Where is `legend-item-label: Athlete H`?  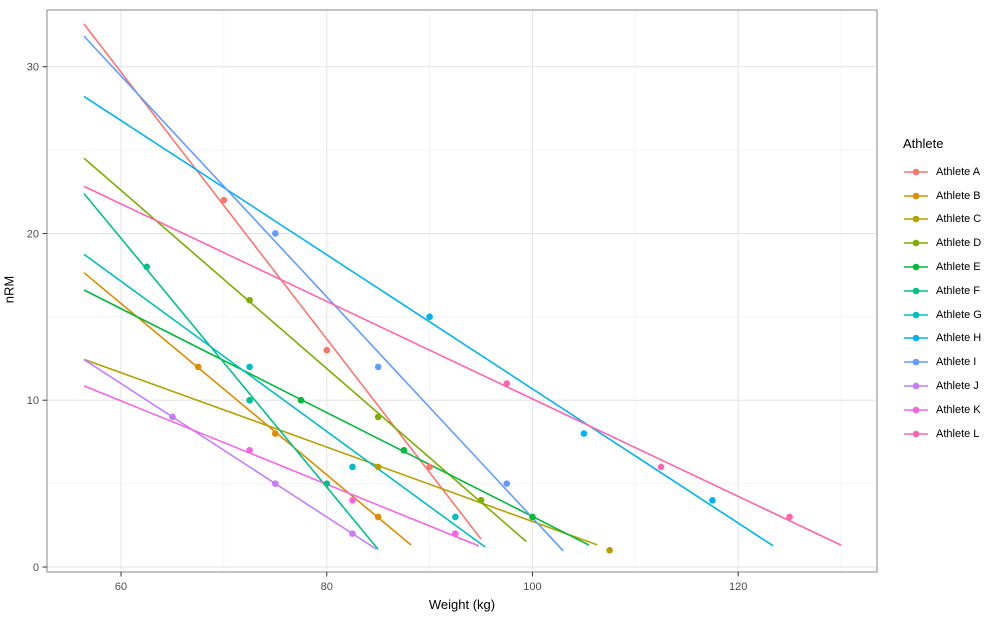 legend-item-label: Athlete H is located at coordinates (959, 338).